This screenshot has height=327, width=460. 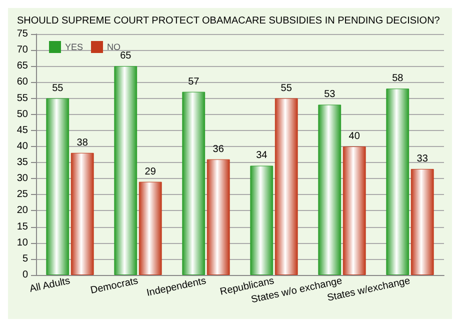 What do you see at coordinates (22, 114) in the screenshot?
I see `y-tick-label: 50` at bounding box center [22, 114].